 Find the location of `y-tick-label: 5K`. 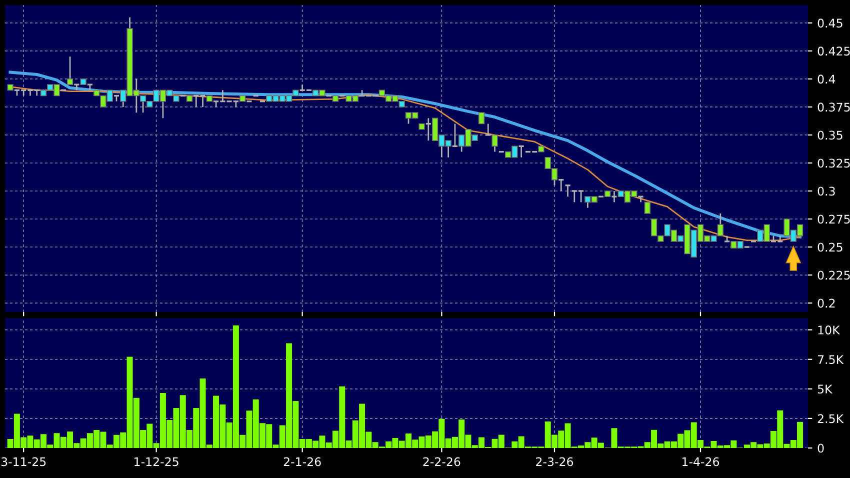

y-tick-label: 5K is located at coordinates (825, 389).